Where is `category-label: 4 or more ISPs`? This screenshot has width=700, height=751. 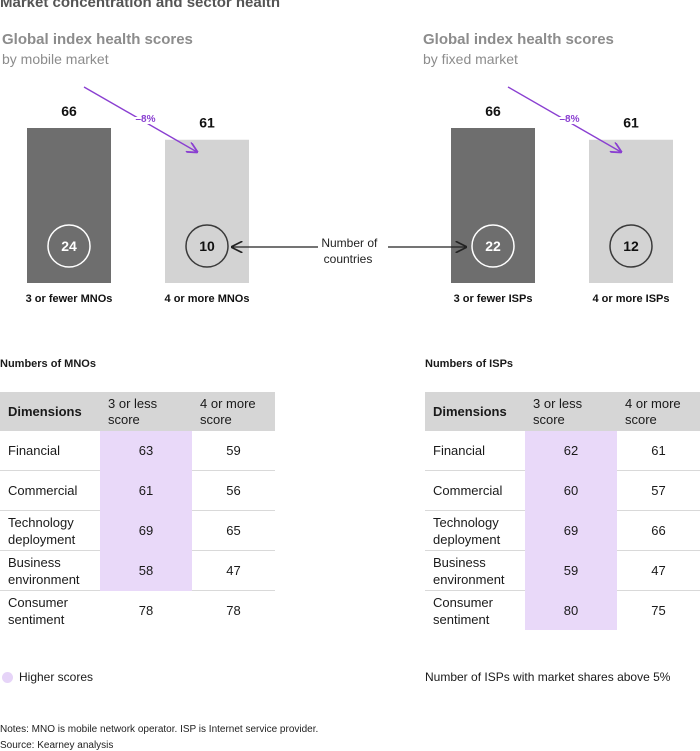 category-label: 4 or more ISPs is located at coordinates (630, 299).